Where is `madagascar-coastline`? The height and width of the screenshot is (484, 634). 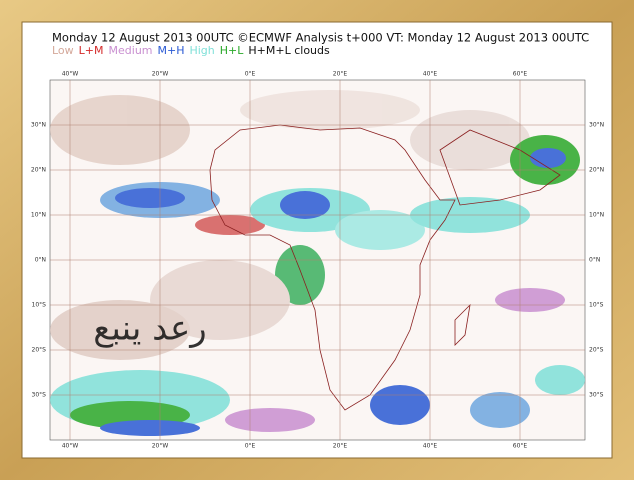 madagascar-coastline is located at coordinates (462, 324).